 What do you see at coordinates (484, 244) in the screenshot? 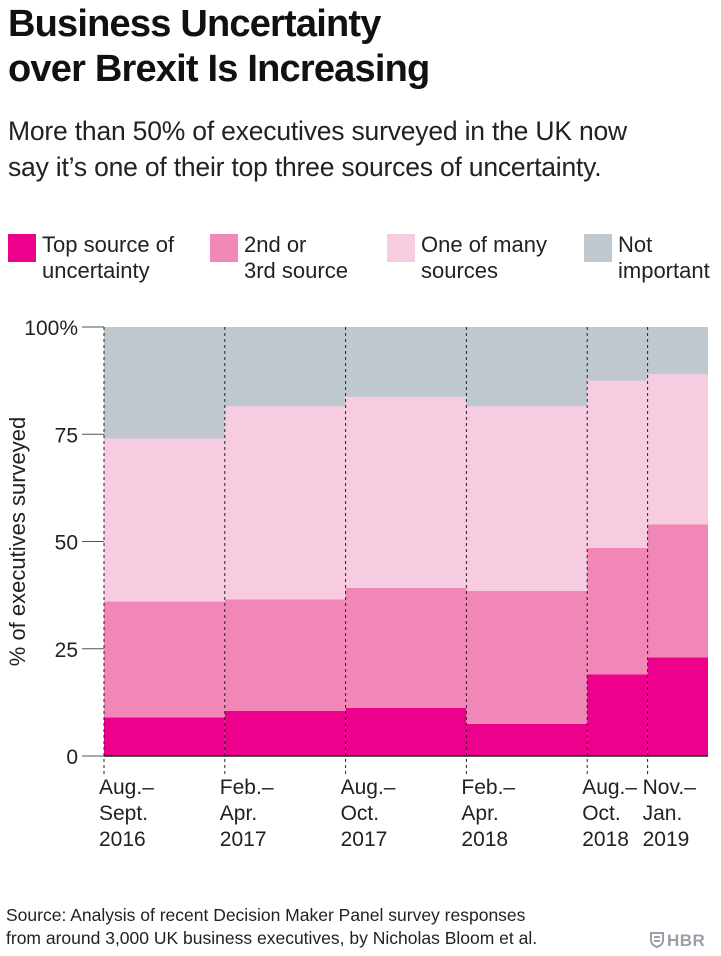
I see `legend-label-line: One of many` at bounding box center [484, 244].